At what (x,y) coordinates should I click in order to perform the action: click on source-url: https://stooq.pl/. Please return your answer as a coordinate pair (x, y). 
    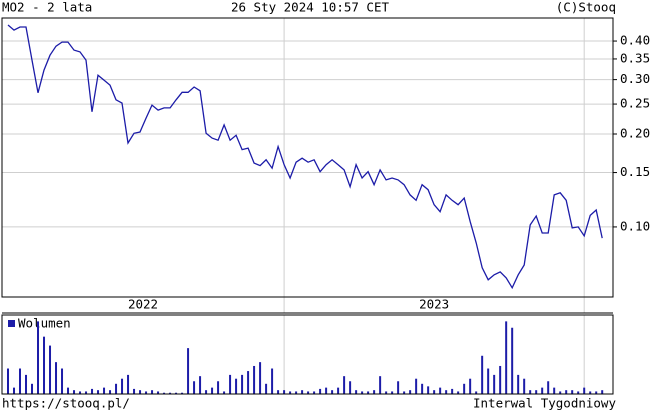
    Looking at the image, I should click on (66, 403).